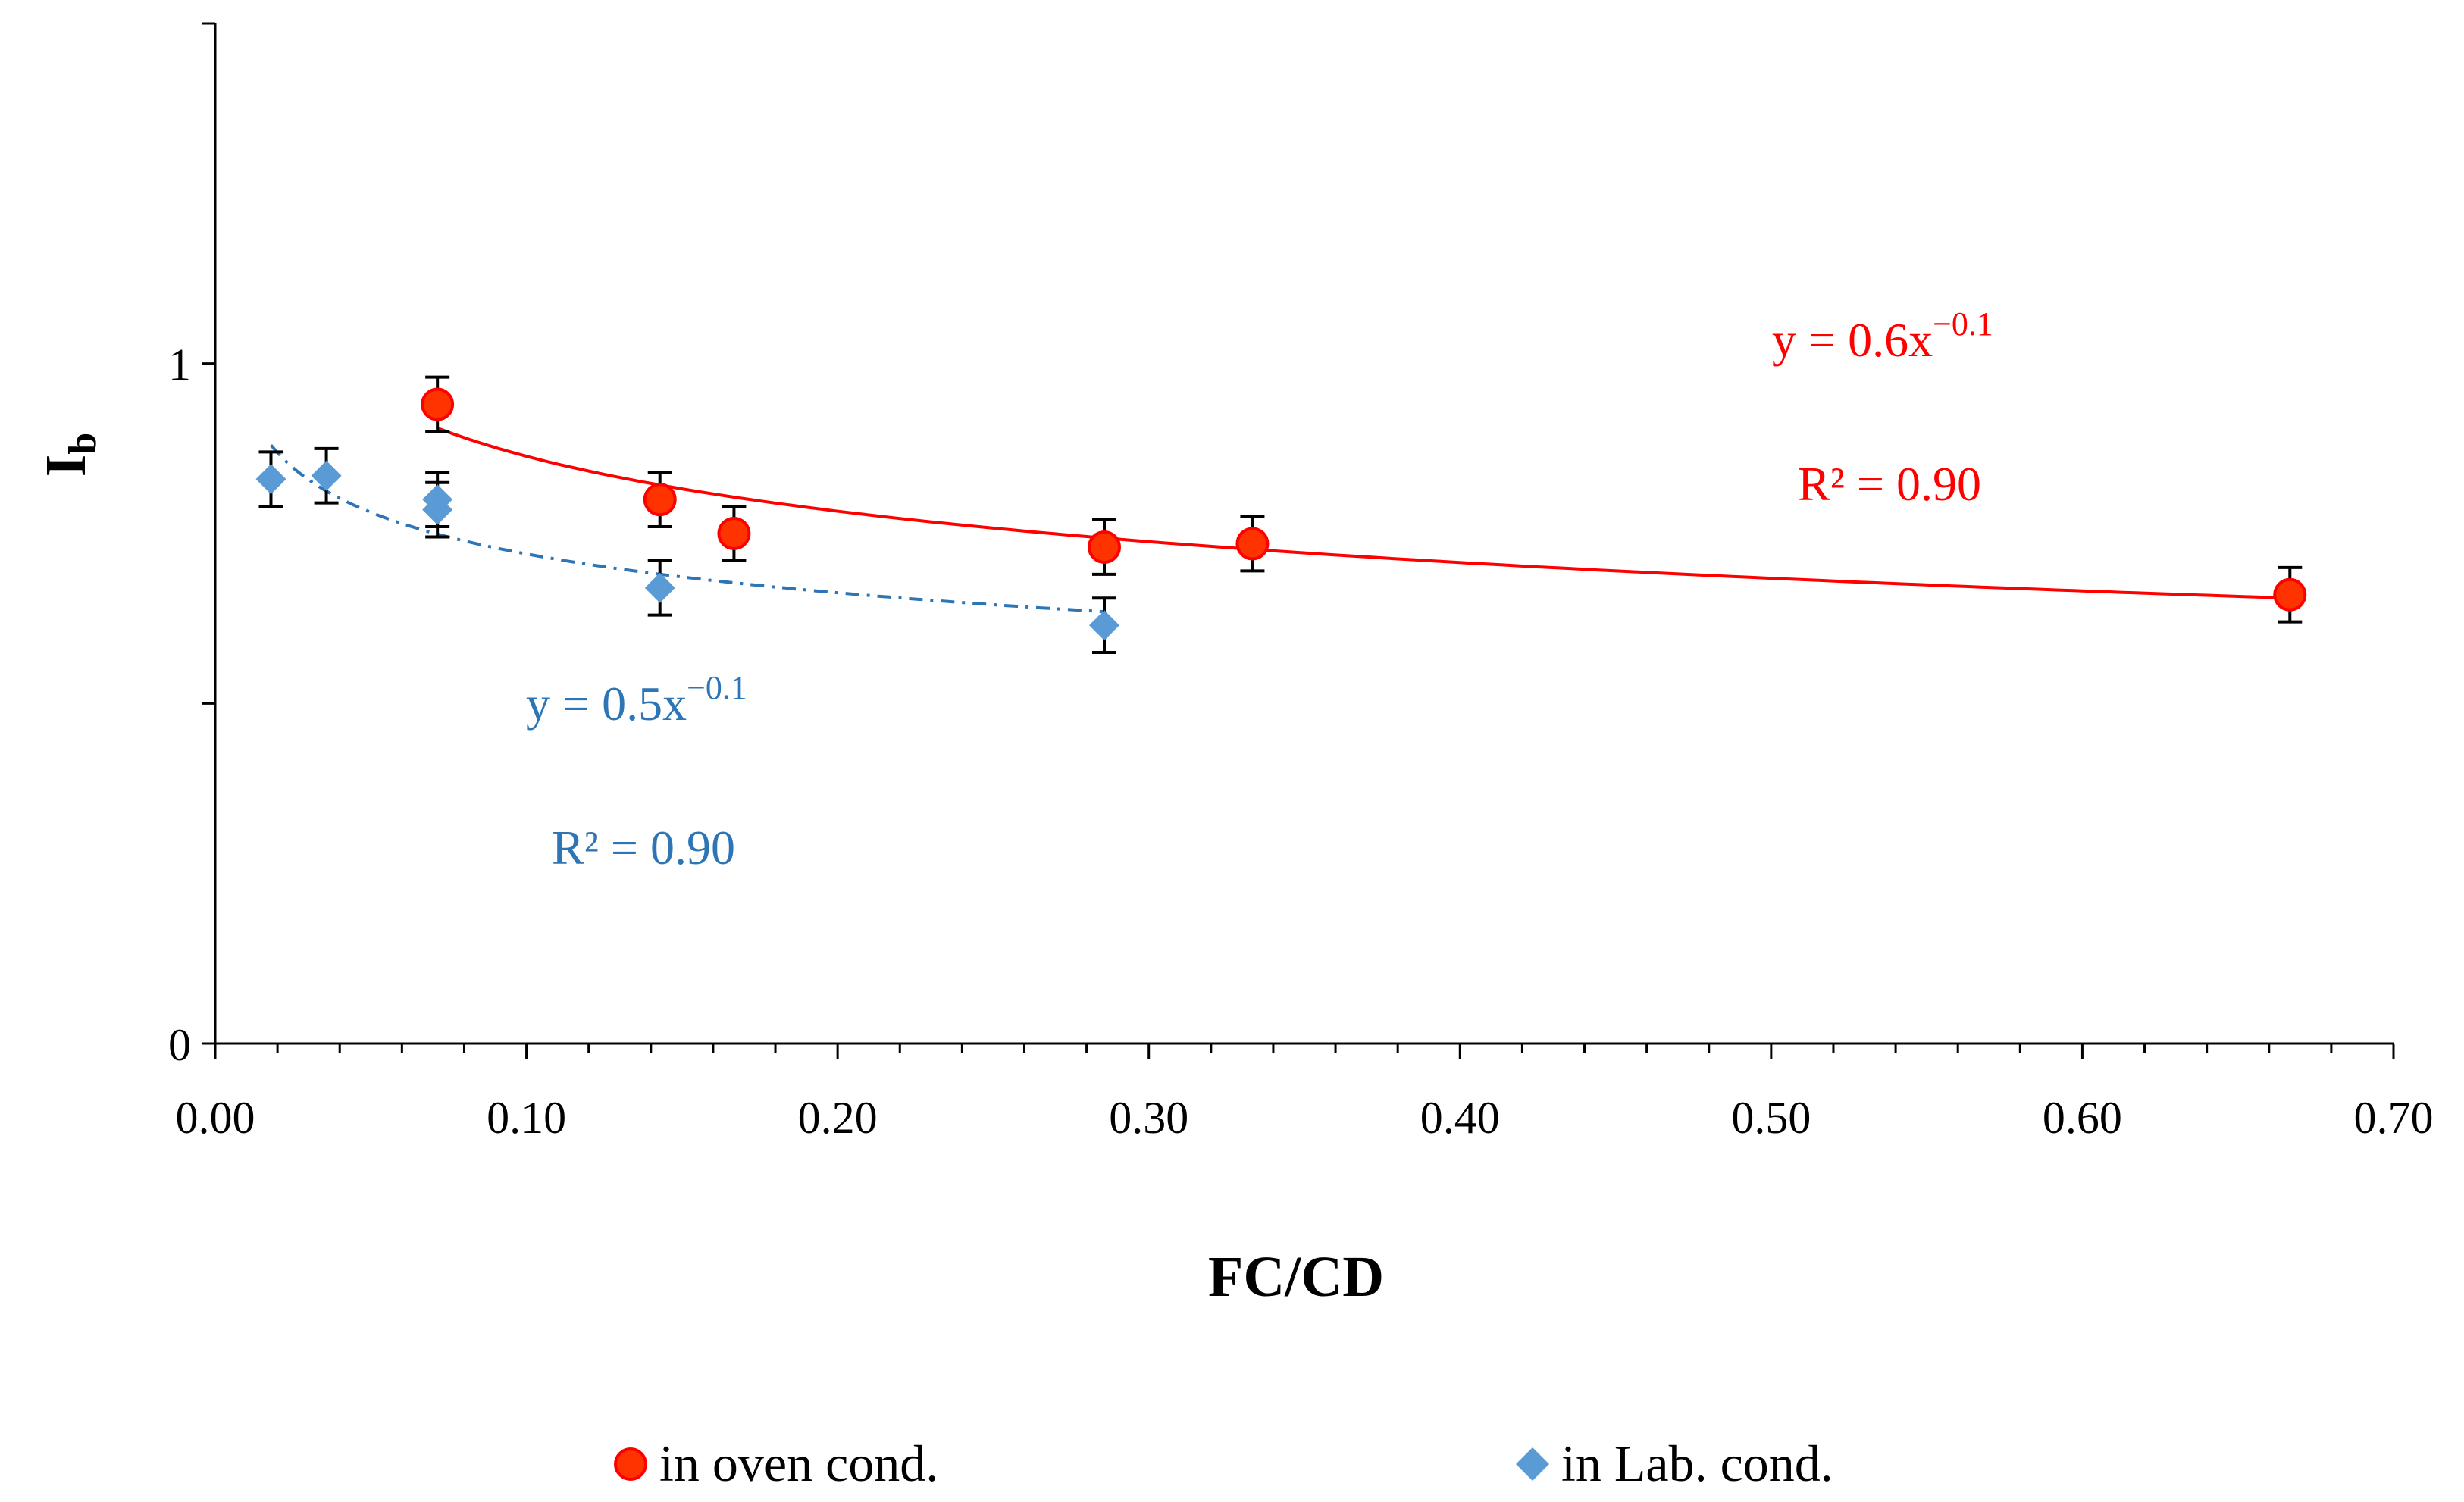  What do you see at coordinates (630, 1464) in the screenshot?
I see `legend-oven-marker` at bounding box center [630, 1464].